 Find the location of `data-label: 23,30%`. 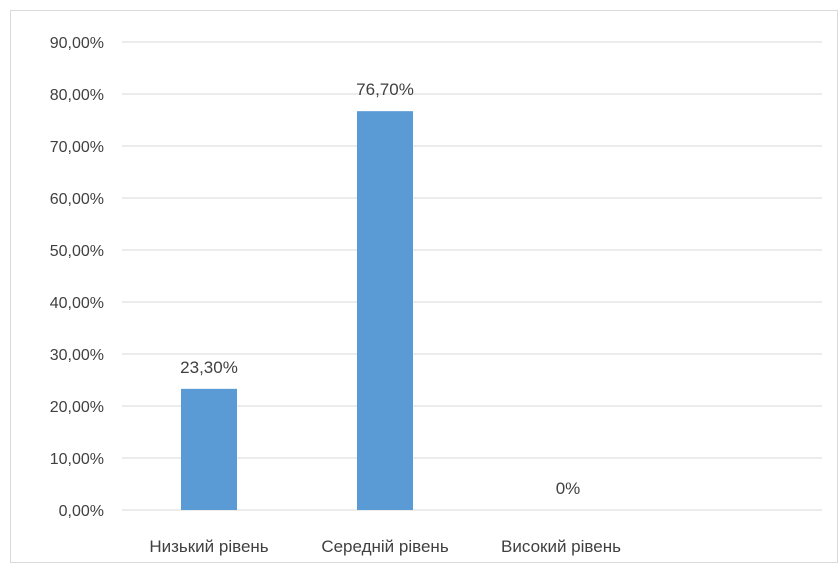

data-label: 23,30% is located at coordinates (209, 367).